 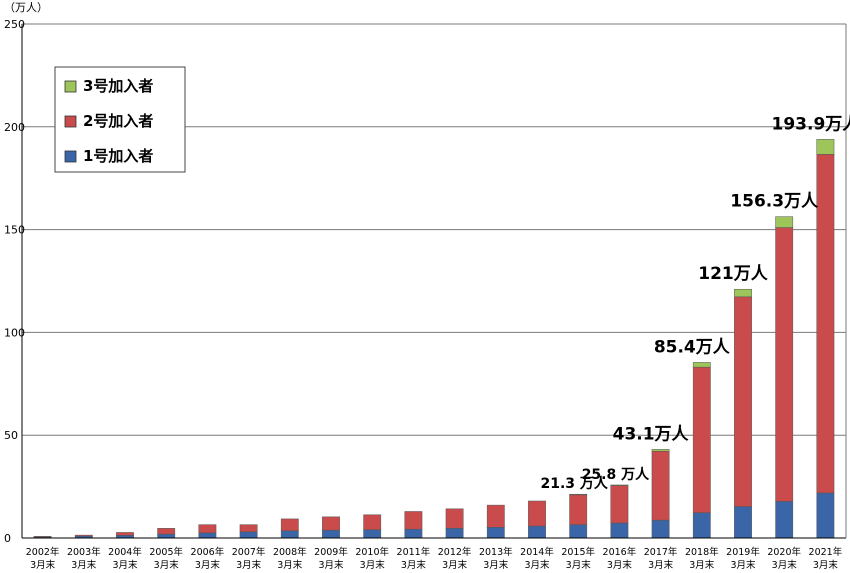 I want to click on legend: 3号加入者 2号加入者 1号加入者, so click(x=120, y=119).